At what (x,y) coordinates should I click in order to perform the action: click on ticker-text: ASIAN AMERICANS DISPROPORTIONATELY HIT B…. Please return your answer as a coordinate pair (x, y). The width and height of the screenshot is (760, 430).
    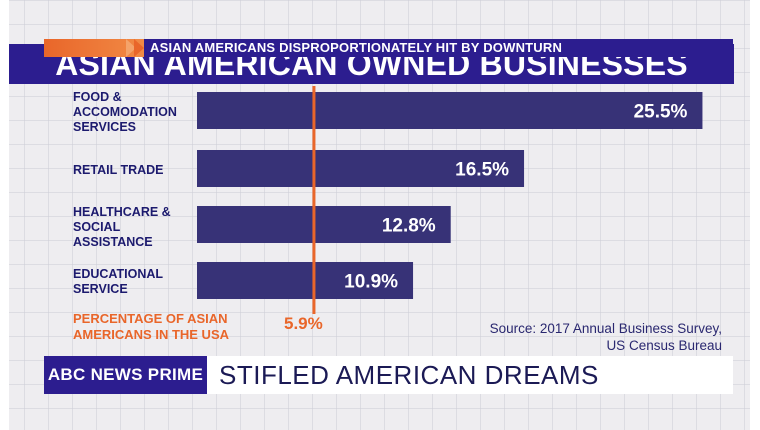
    Looking at the image, I should click on (356, 48).